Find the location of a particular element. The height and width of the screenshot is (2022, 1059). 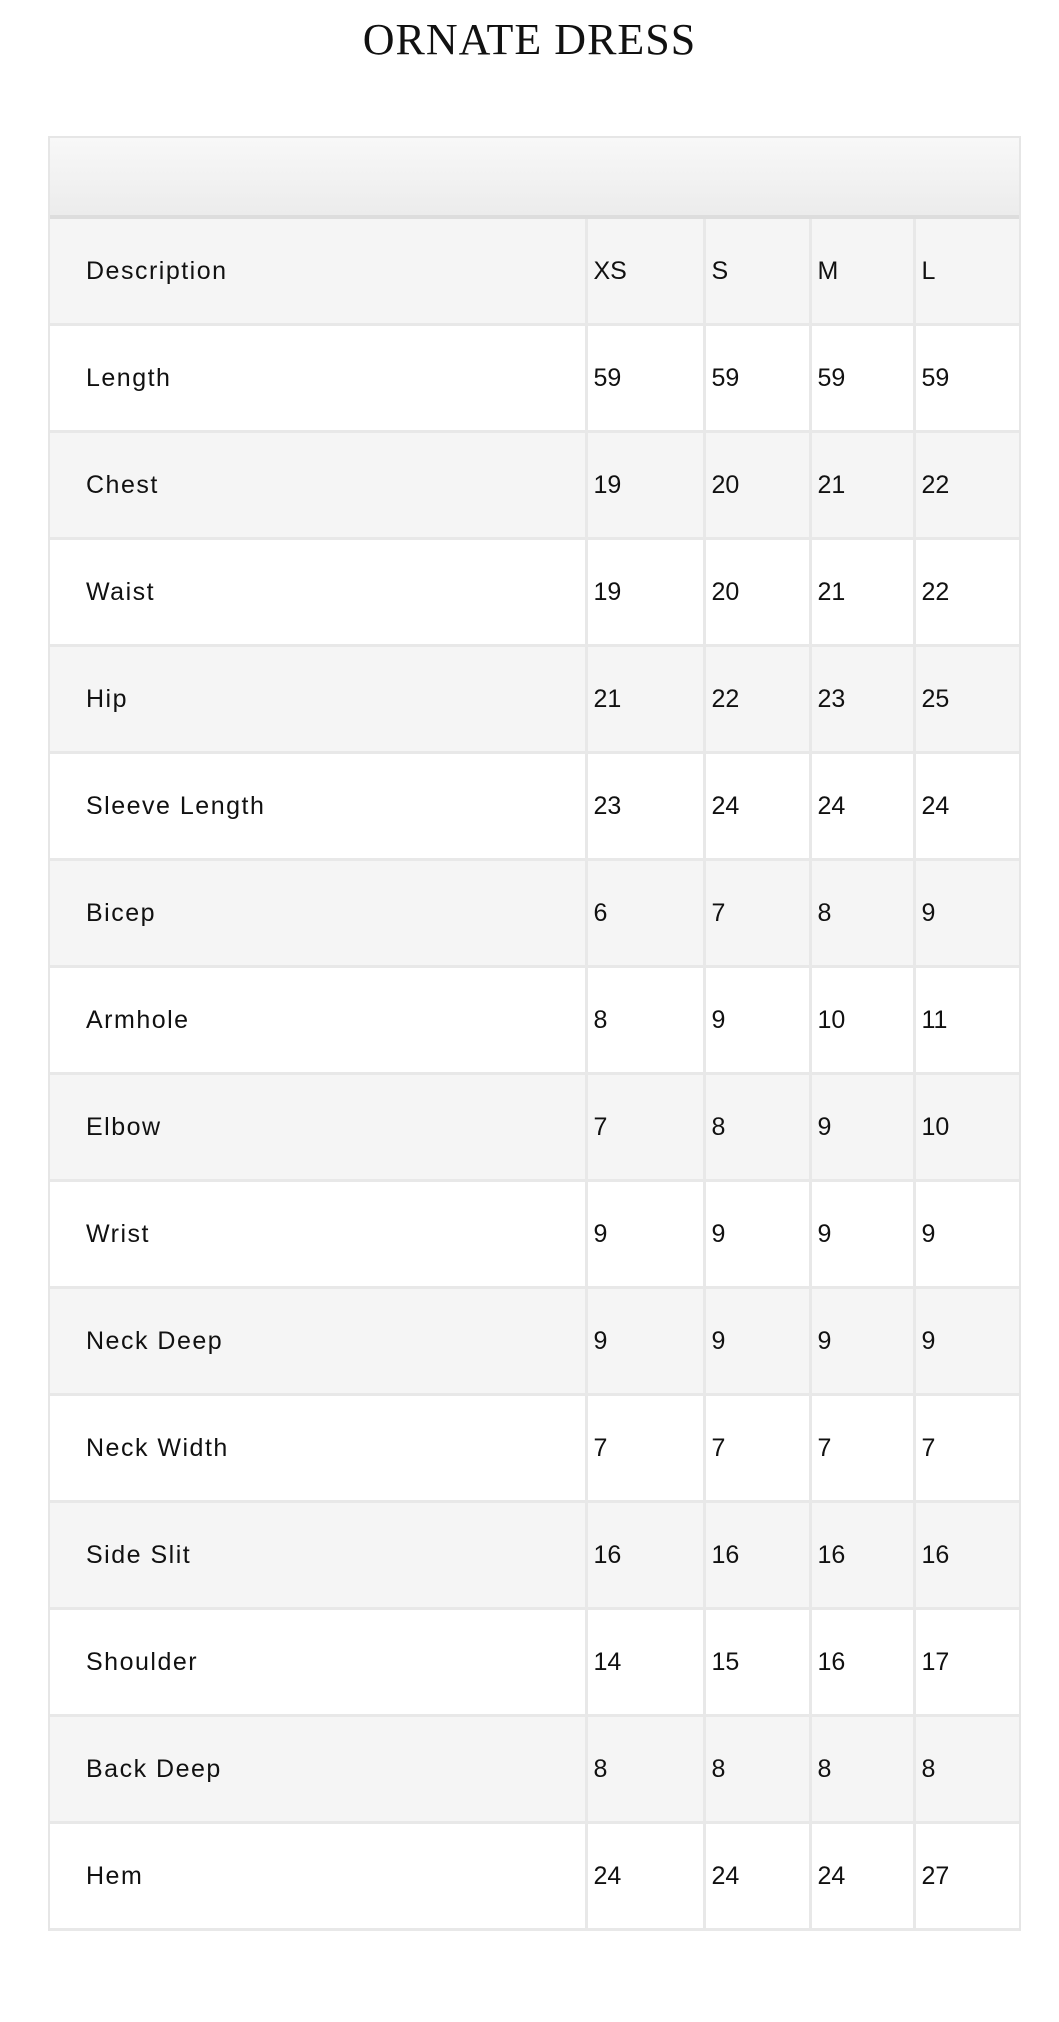

table-row: Back Deep 8 8 8 8 is located at coordinates (534, 1769).